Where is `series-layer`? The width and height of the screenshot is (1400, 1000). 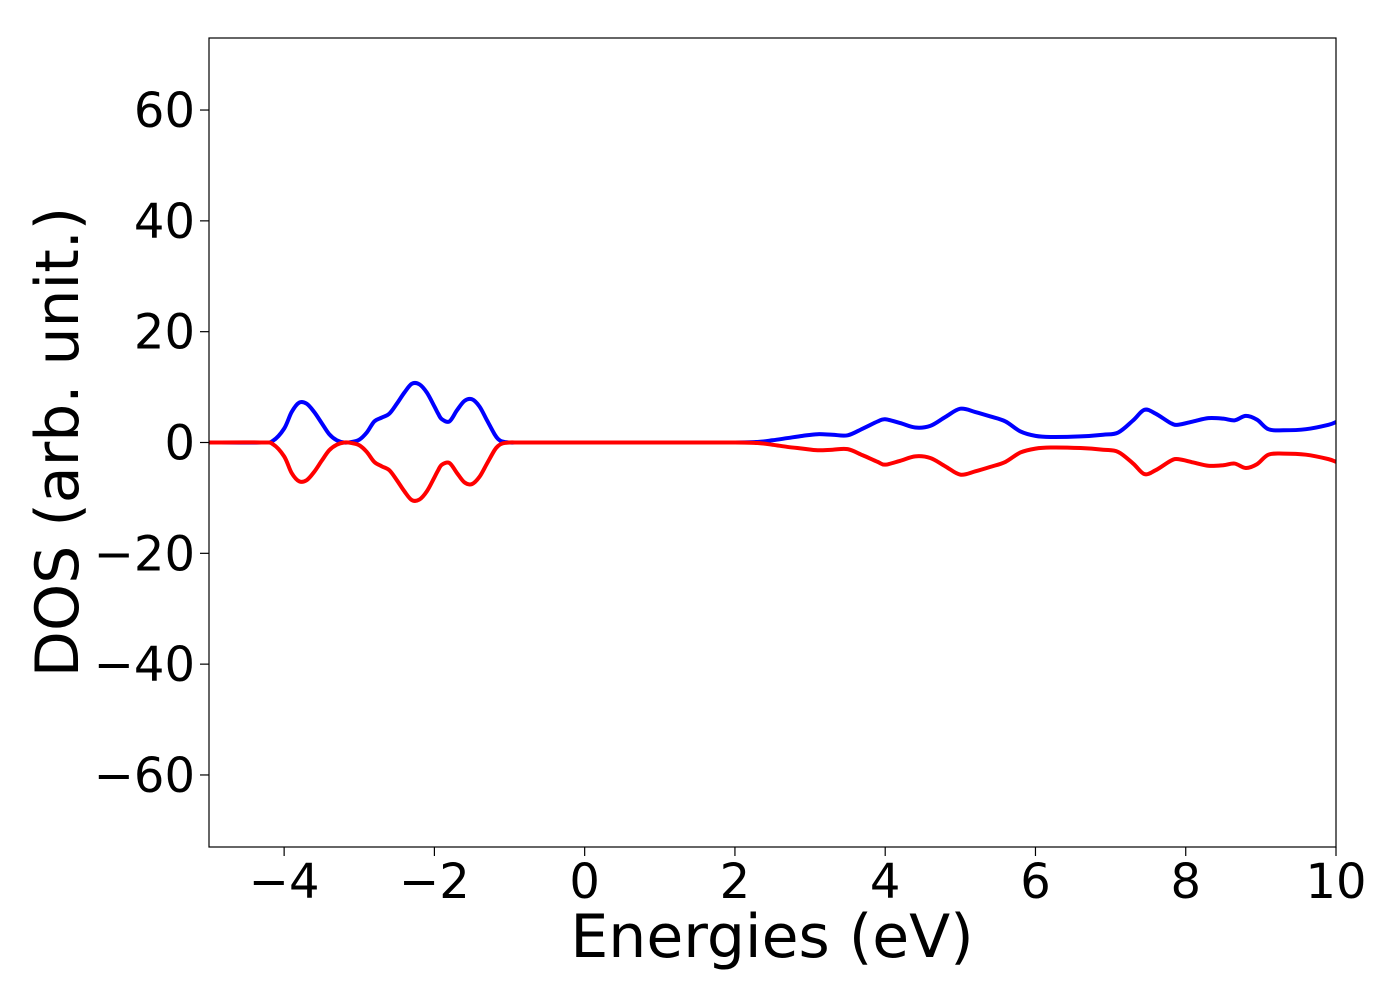 series-layer is located at coordinates (772, 441).